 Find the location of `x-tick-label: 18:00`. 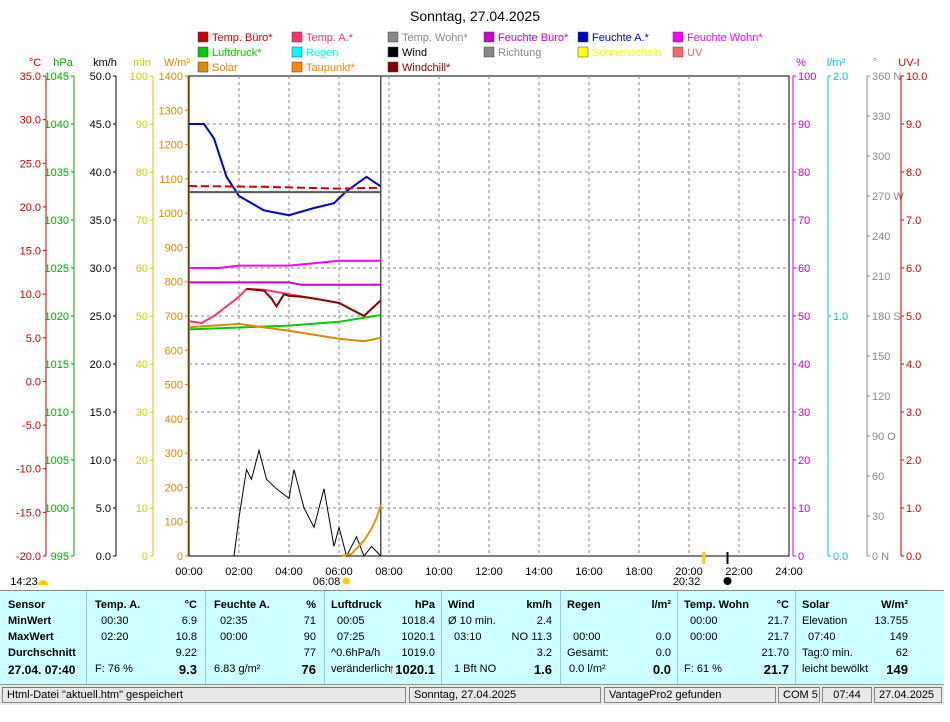

x-tick-label: 18:00 is located at coordinates (639, 572).